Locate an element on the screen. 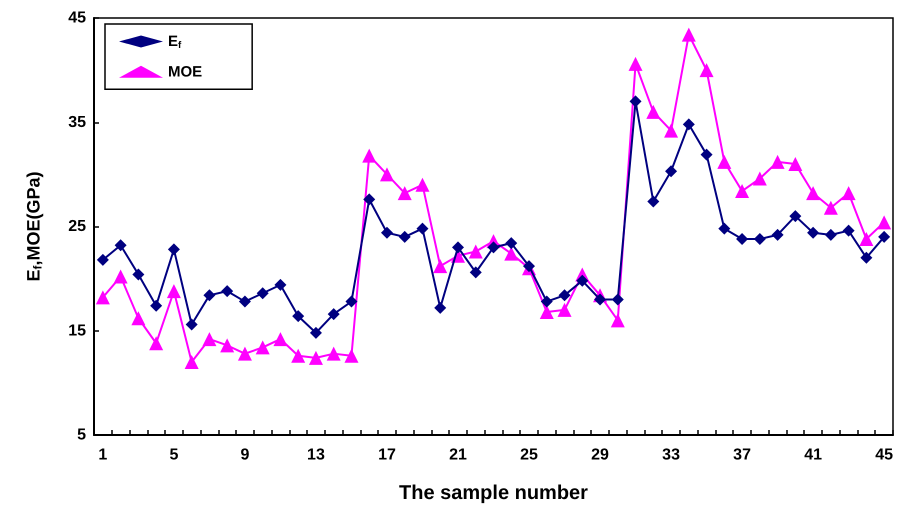  y-tick-label: 5 is located at coordinates (81, 435).